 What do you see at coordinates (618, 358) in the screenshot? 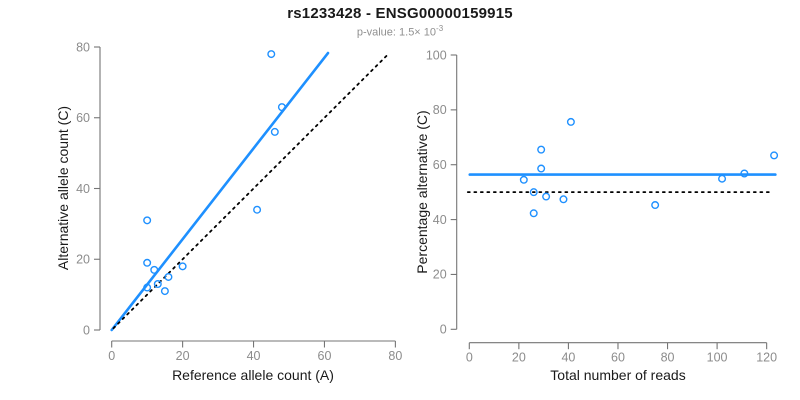
I see `right-x-tick-label: 60` at bounding box center [618, 358].